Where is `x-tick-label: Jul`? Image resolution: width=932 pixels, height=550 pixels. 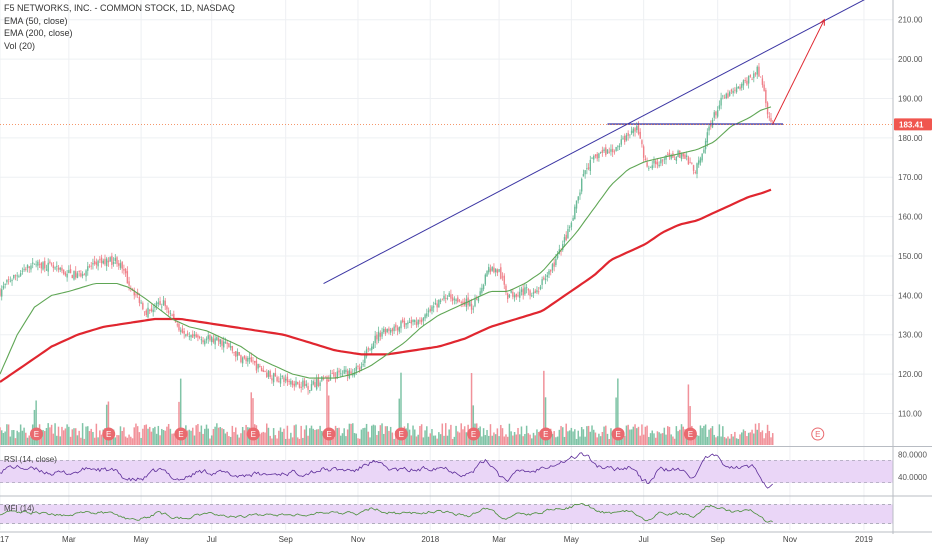
x-tick-label: Jul is located at coordinates (212, 539).